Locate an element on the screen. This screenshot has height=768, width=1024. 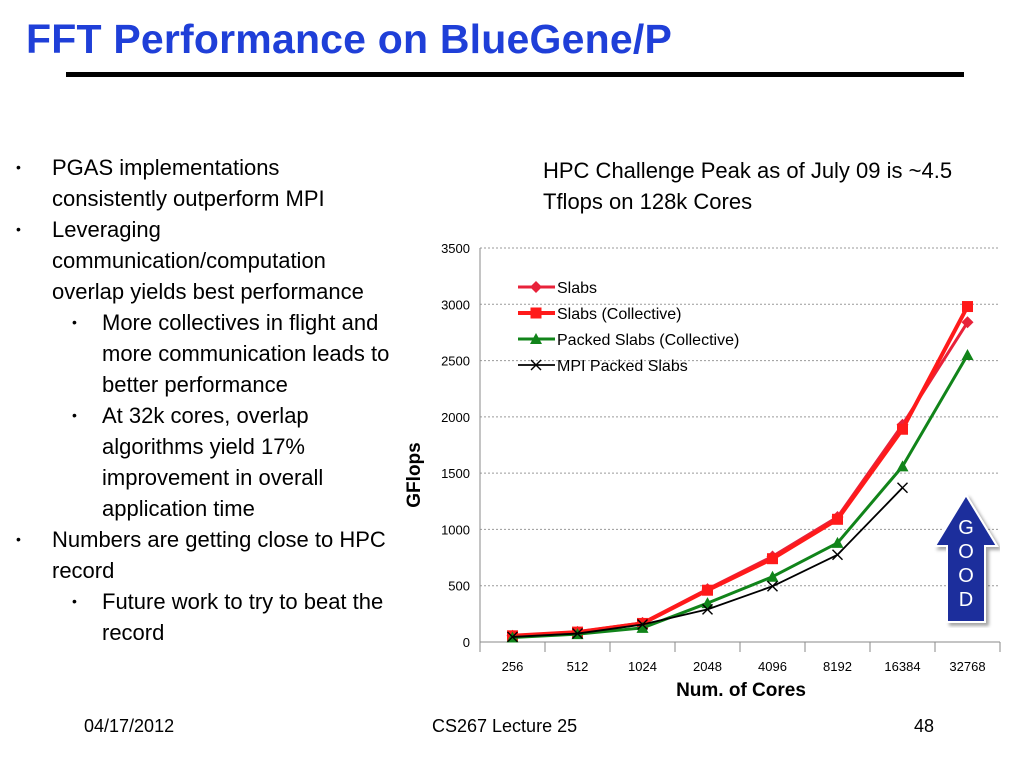
bullet-text: Numbers are getting close to HPC record is located at coordinates (219, 555).